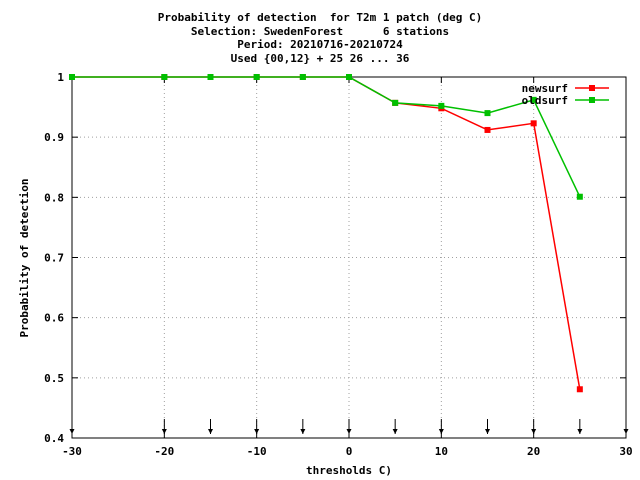 The image size is (640, 480). What do you see at coordinates (54, 378) in the screenshot?
I see `y-tick-label: 0.5` at bounding box center [54, 378].